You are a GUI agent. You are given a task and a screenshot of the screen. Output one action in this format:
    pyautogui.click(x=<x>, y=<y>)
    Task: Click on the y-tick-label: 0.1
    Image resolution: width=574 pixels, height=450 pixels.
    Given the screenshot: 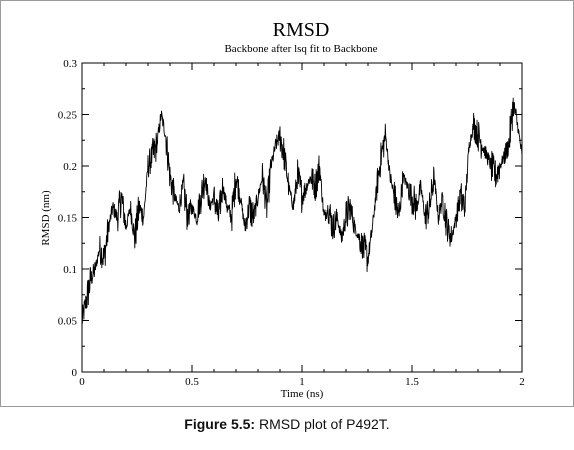 What is the action you would take?
    pyautogui.click(x=70, y=270)
    